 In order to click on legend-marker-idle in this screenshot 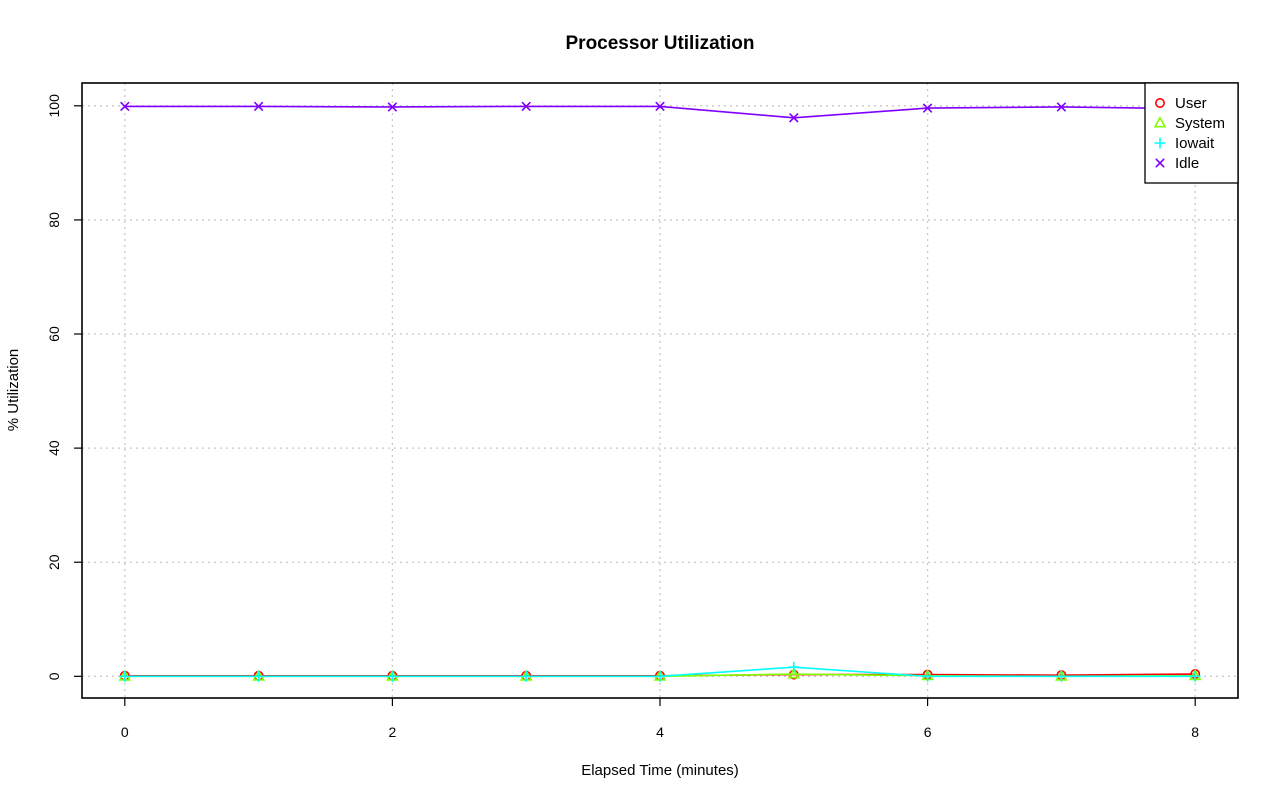, I will do `click(1160, 163)`.